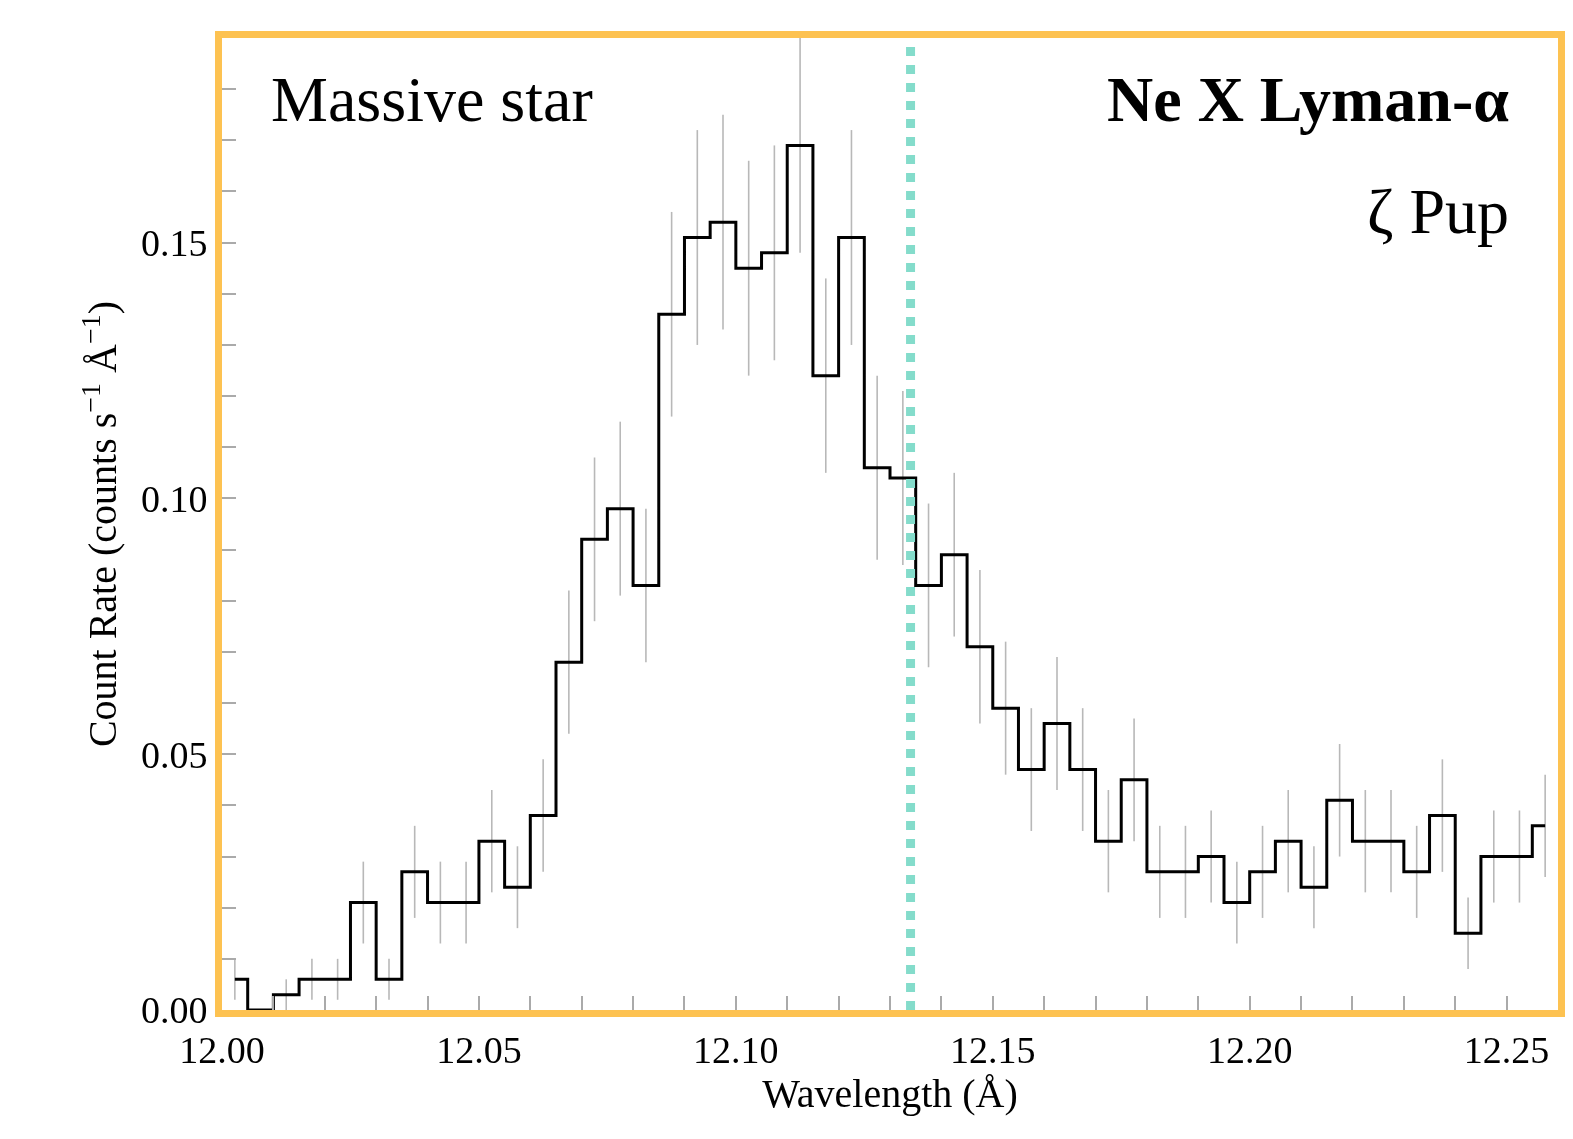 This screenshot has width=1573, height=1139. What do you see at coordinates (1249, 1049) in the screenshot?
I see `x-tick-label: 12.20` at bounding box center [1249, 1049].